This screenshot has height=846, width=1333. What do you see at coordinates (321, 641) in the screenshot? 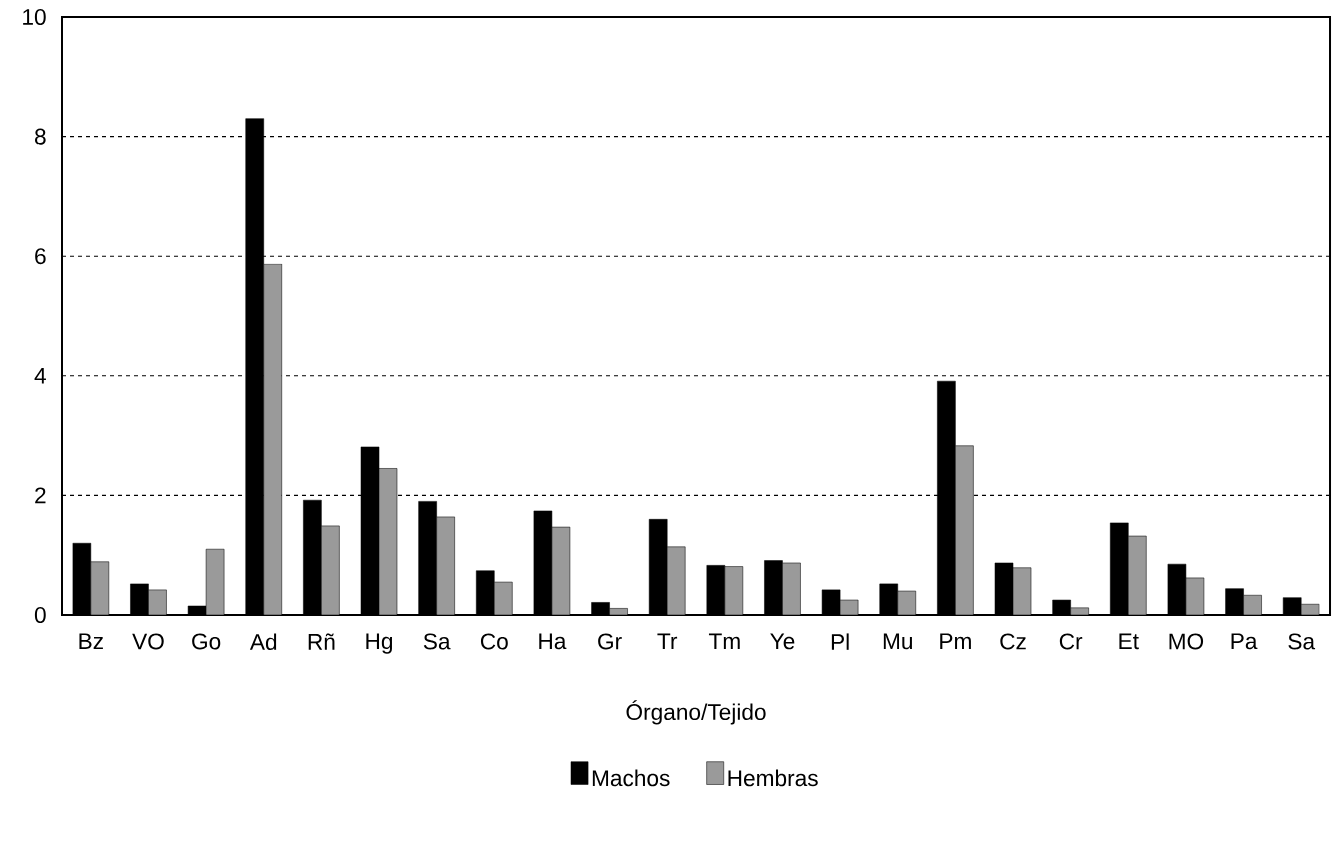
I see `x-tick-label: Rñ` at bounding box center [321, 641].